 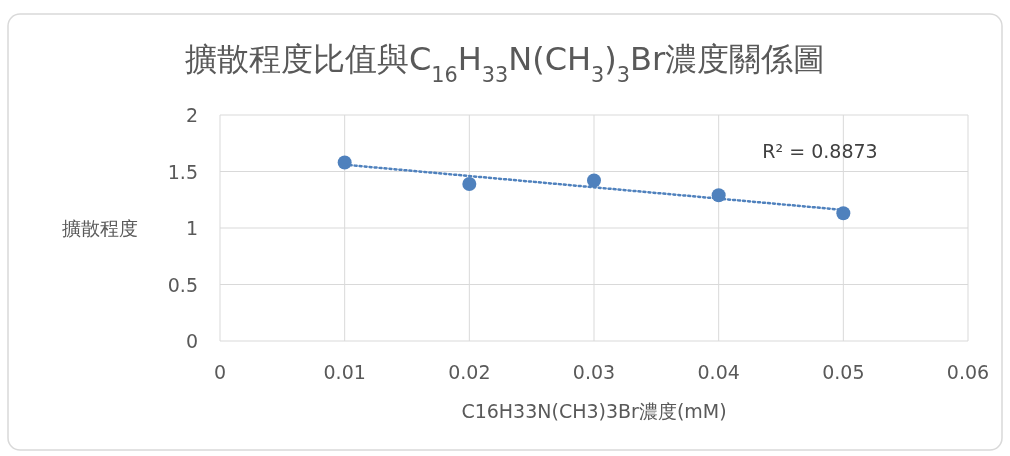 I want to click on y-tick-label: 0, so click(x=191, y=341).